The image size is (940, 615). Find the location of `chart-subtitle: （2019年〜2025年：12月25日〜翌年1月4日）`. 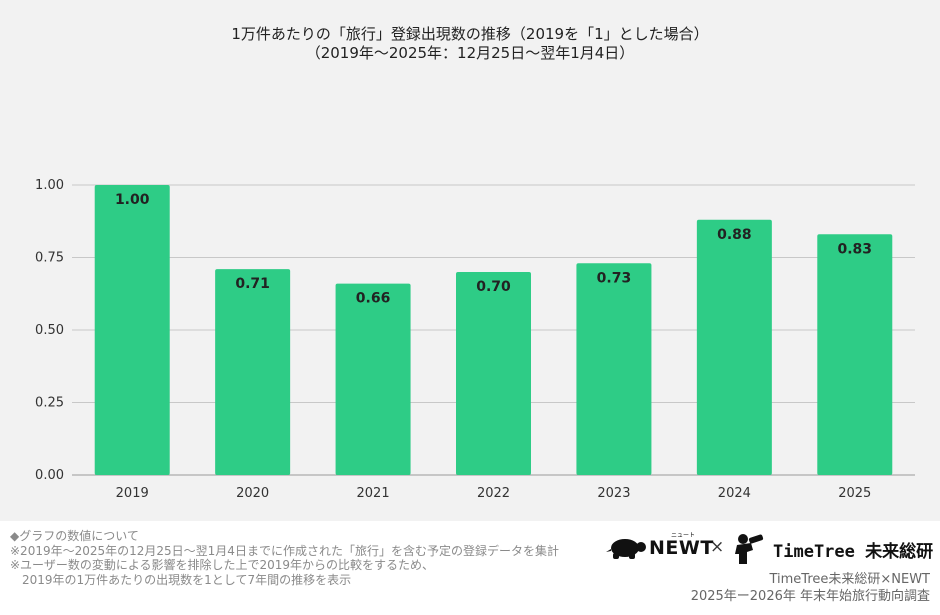

chart-subtitle: （2019年〜2025年：12月25日〜翌年1月4日） is located at coordinates (470, 53).